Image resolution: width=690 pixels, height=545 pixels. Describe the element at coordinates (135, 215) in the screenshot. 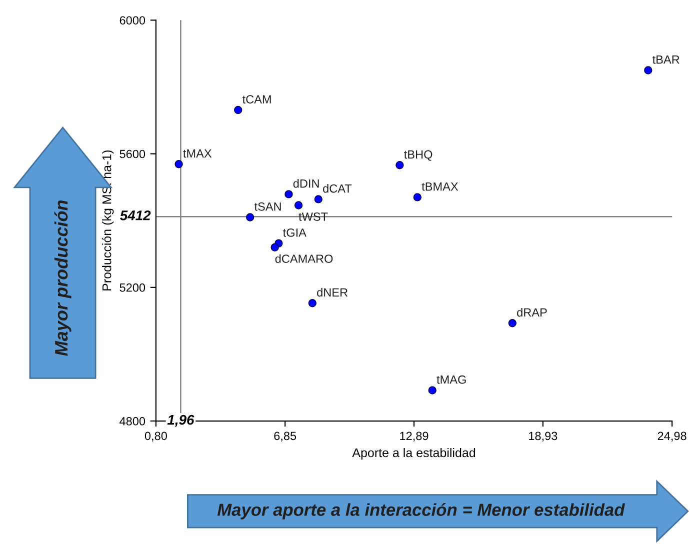

I see `ref-line-label: 5412` at that location.